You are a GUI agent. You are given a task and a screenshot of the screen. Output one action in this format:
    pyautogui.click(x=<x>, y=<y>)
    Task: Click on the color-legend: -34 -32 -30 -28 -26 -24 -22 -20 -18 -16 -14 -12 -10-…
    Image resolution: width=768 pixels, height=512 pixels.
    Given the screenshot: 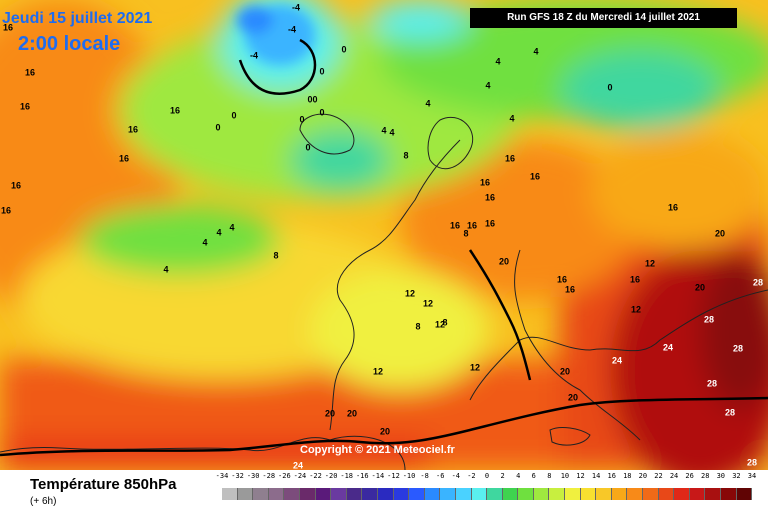 What is the action you would take?
    pyautogui.click(x=486, y=491)
    